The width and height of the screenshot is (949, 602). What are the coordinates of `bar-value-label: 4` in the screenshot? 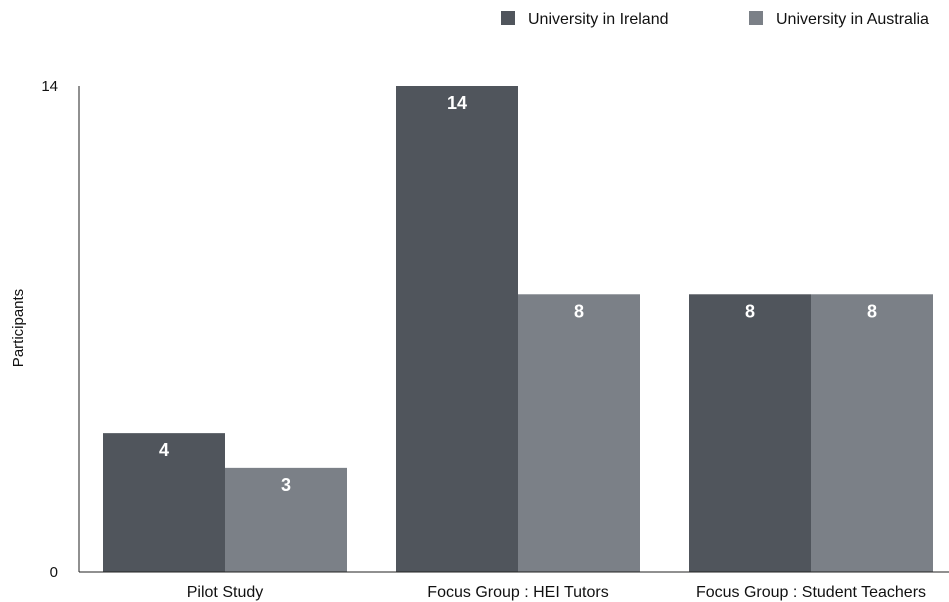 It's located at (164, 450).